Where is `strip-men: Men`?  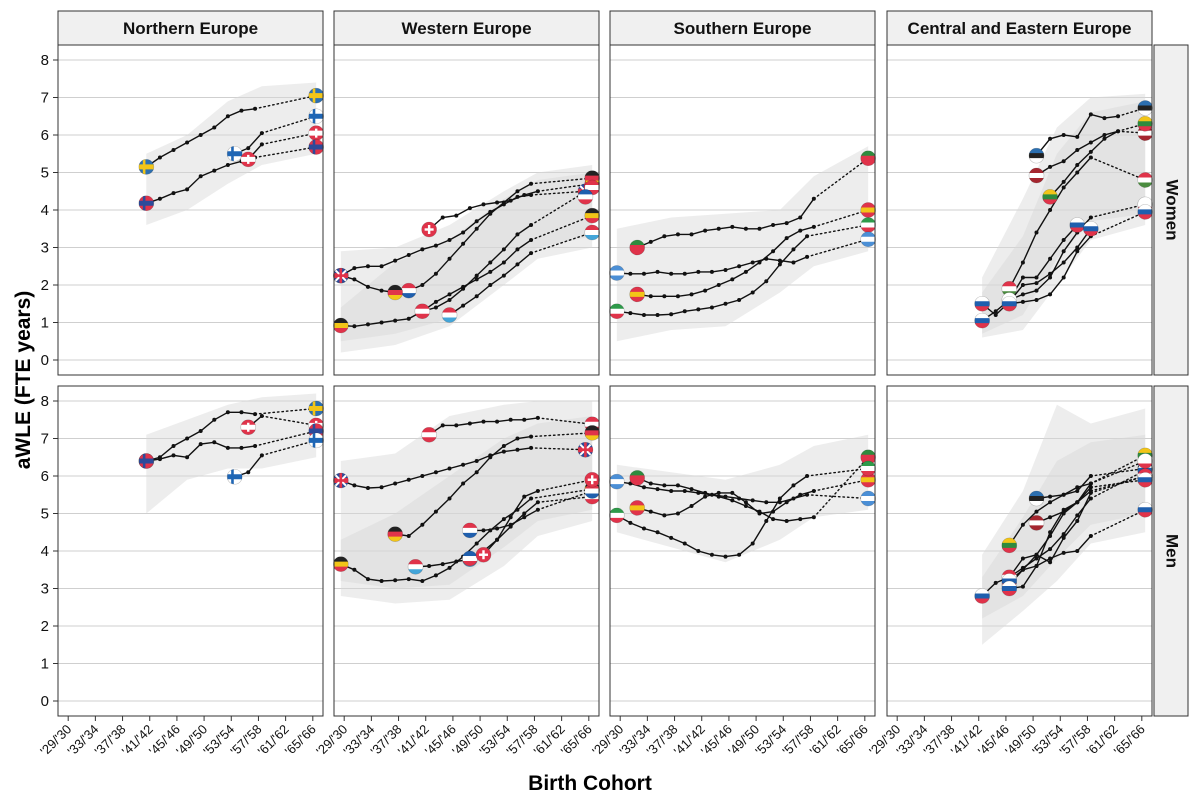 strip-men: Men is located at coordinates (1171, 551).